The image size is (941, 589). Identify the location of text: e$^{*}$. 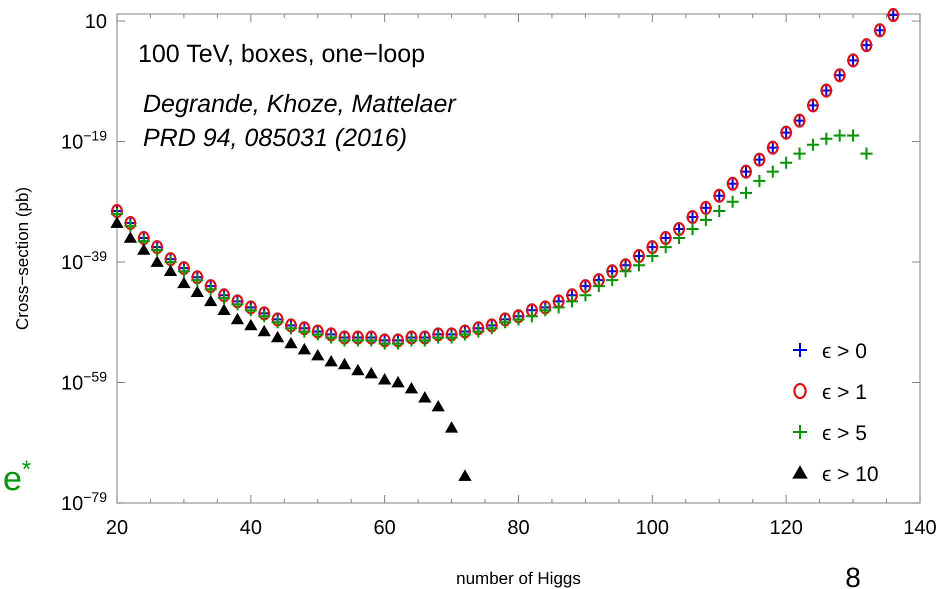
(17, 477).